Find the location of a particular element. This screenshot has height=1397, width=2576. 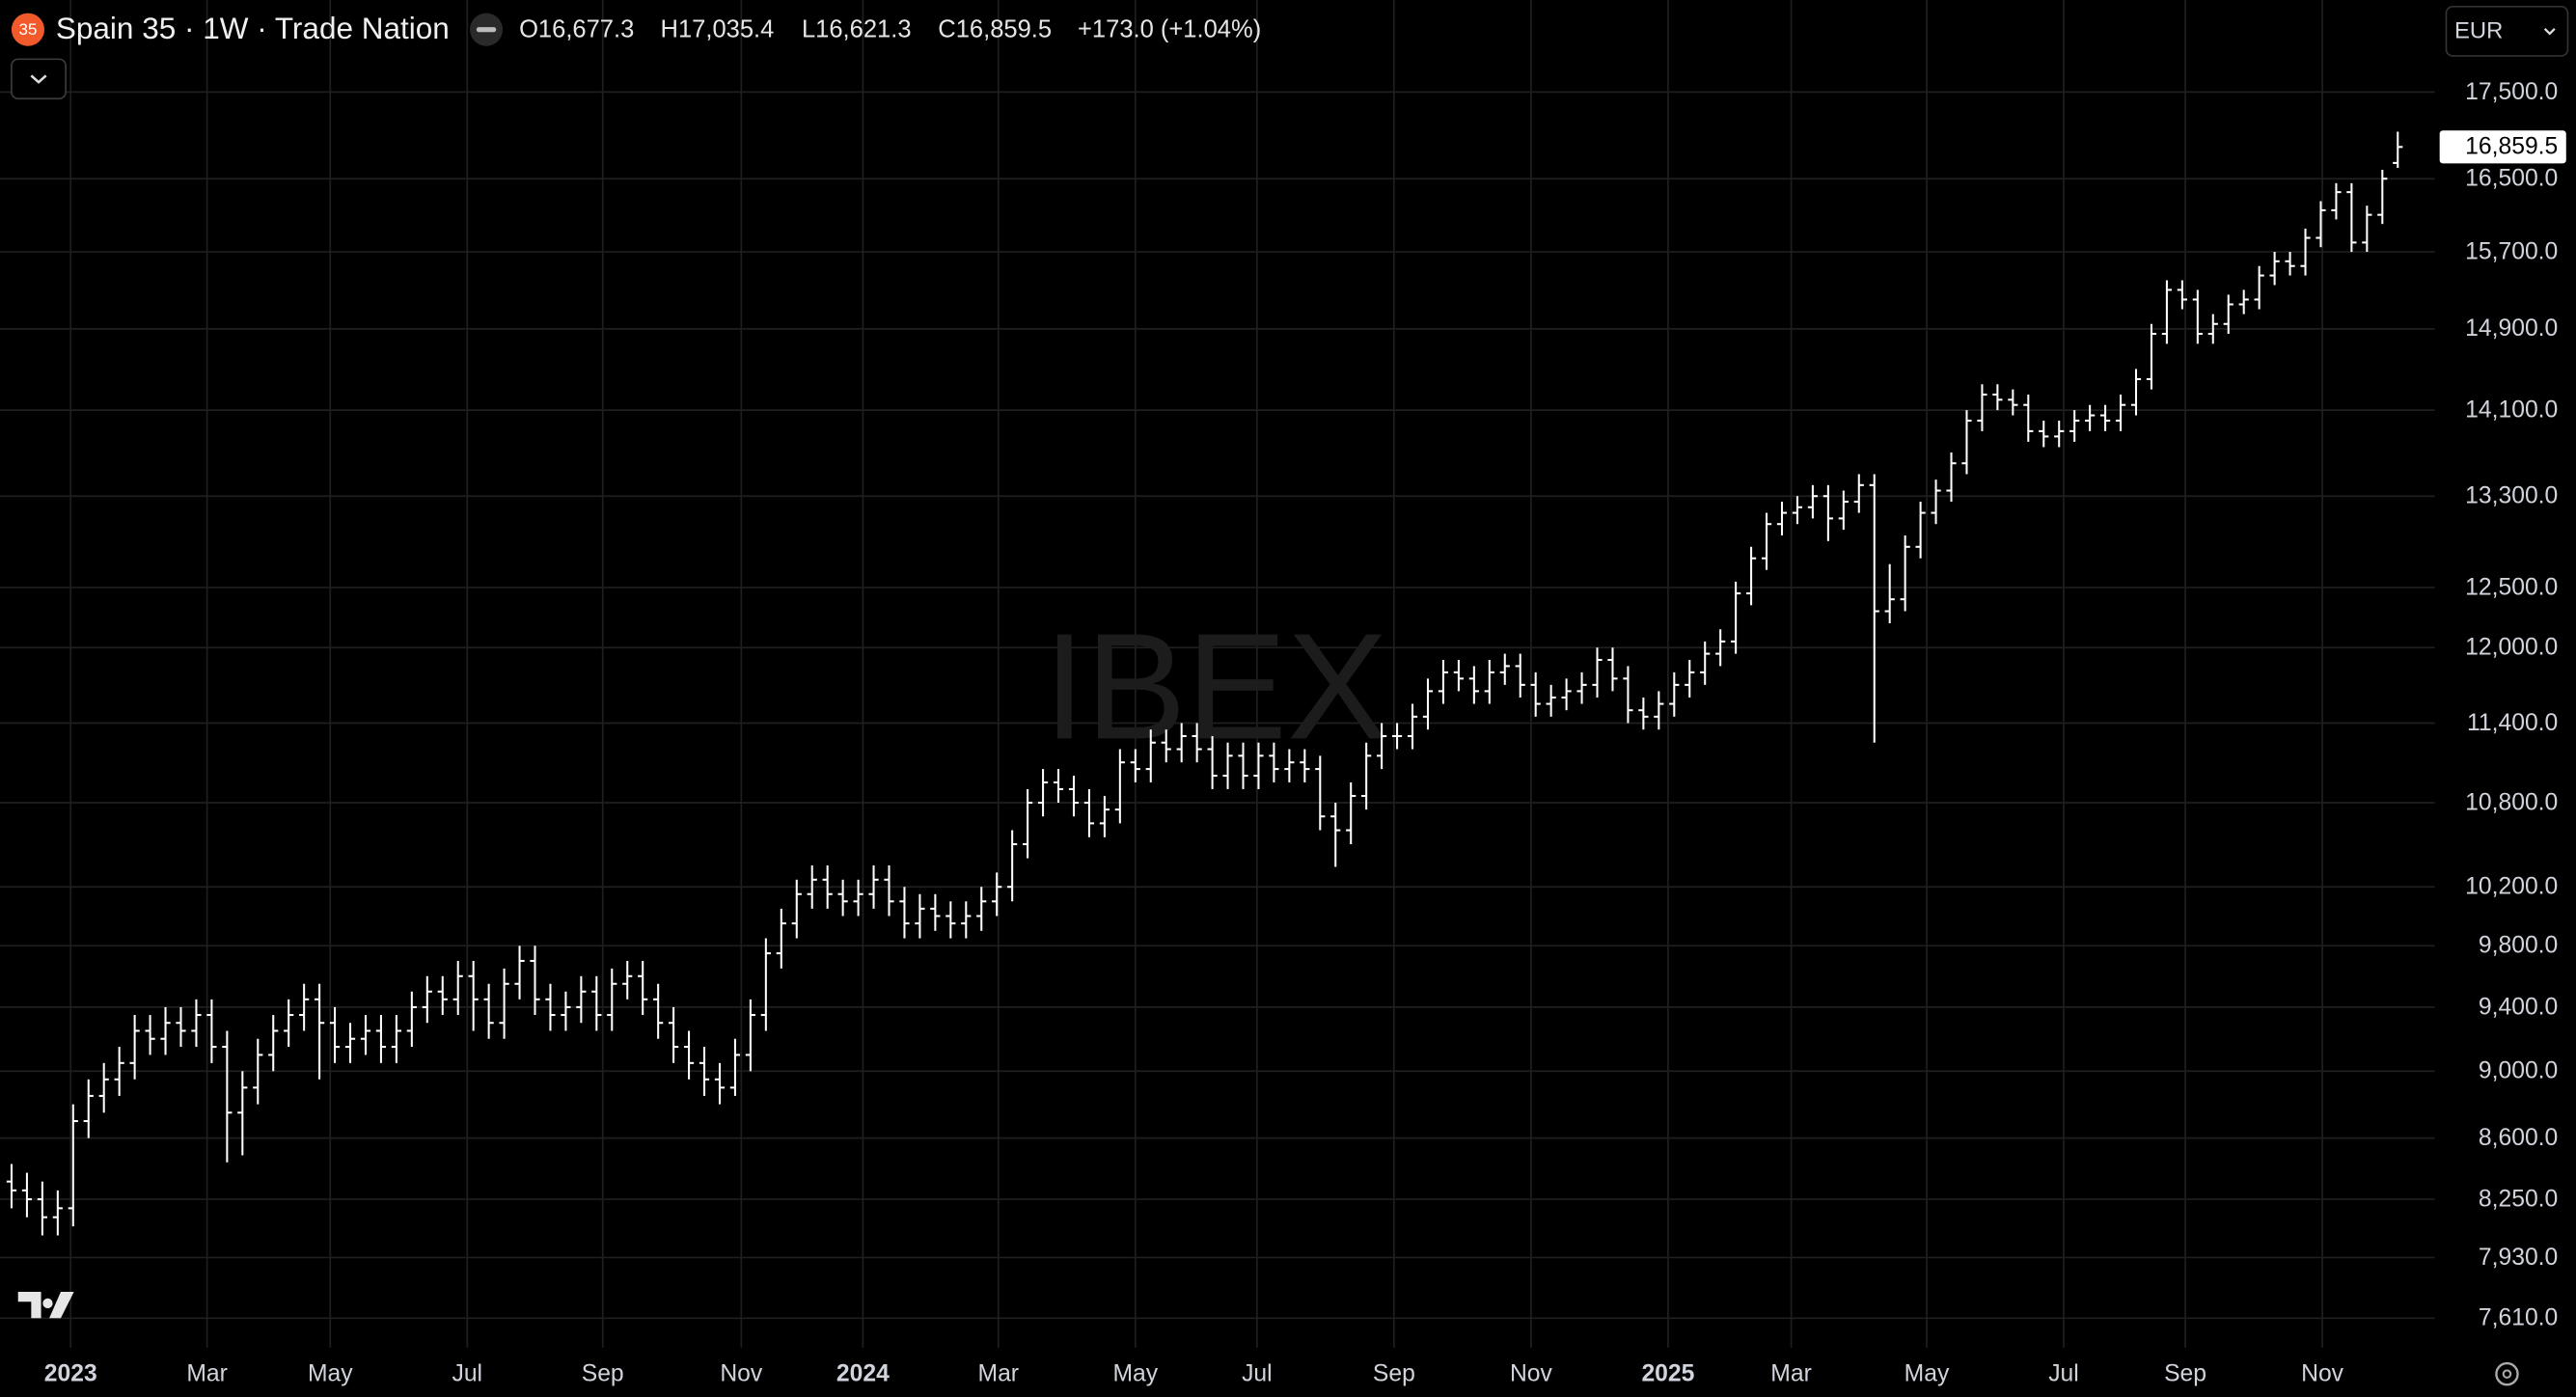

ohlc-low: L16,621.3 is located at coordinates (857, 28).